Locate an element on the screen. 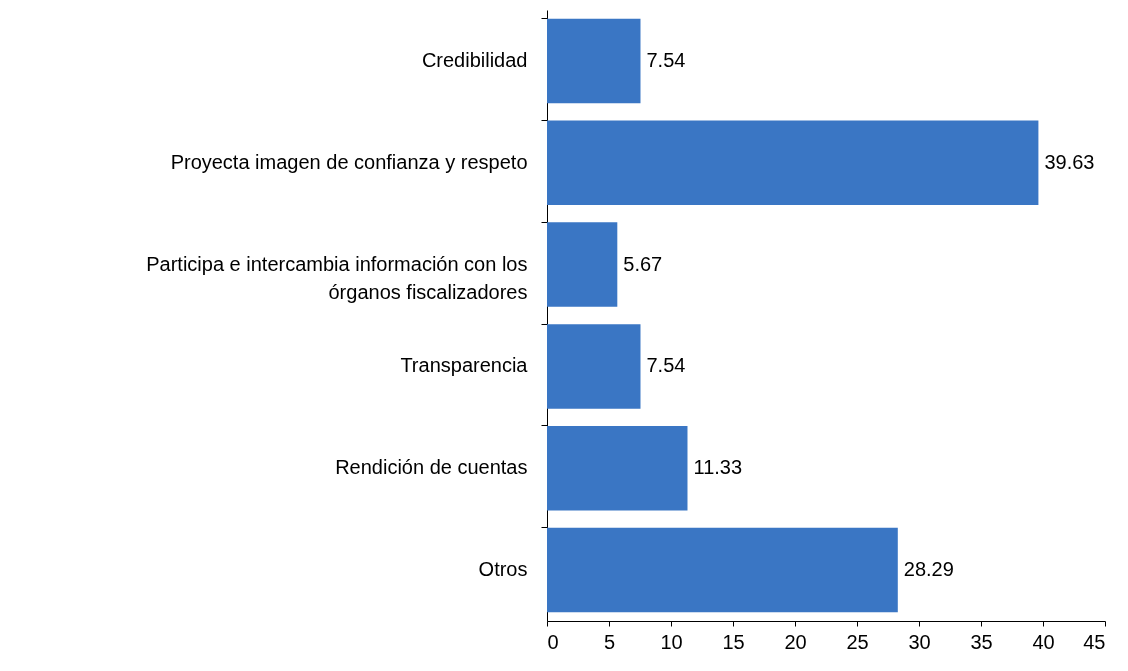  x-tick-label: 30 is located at coordinates (919, 641).